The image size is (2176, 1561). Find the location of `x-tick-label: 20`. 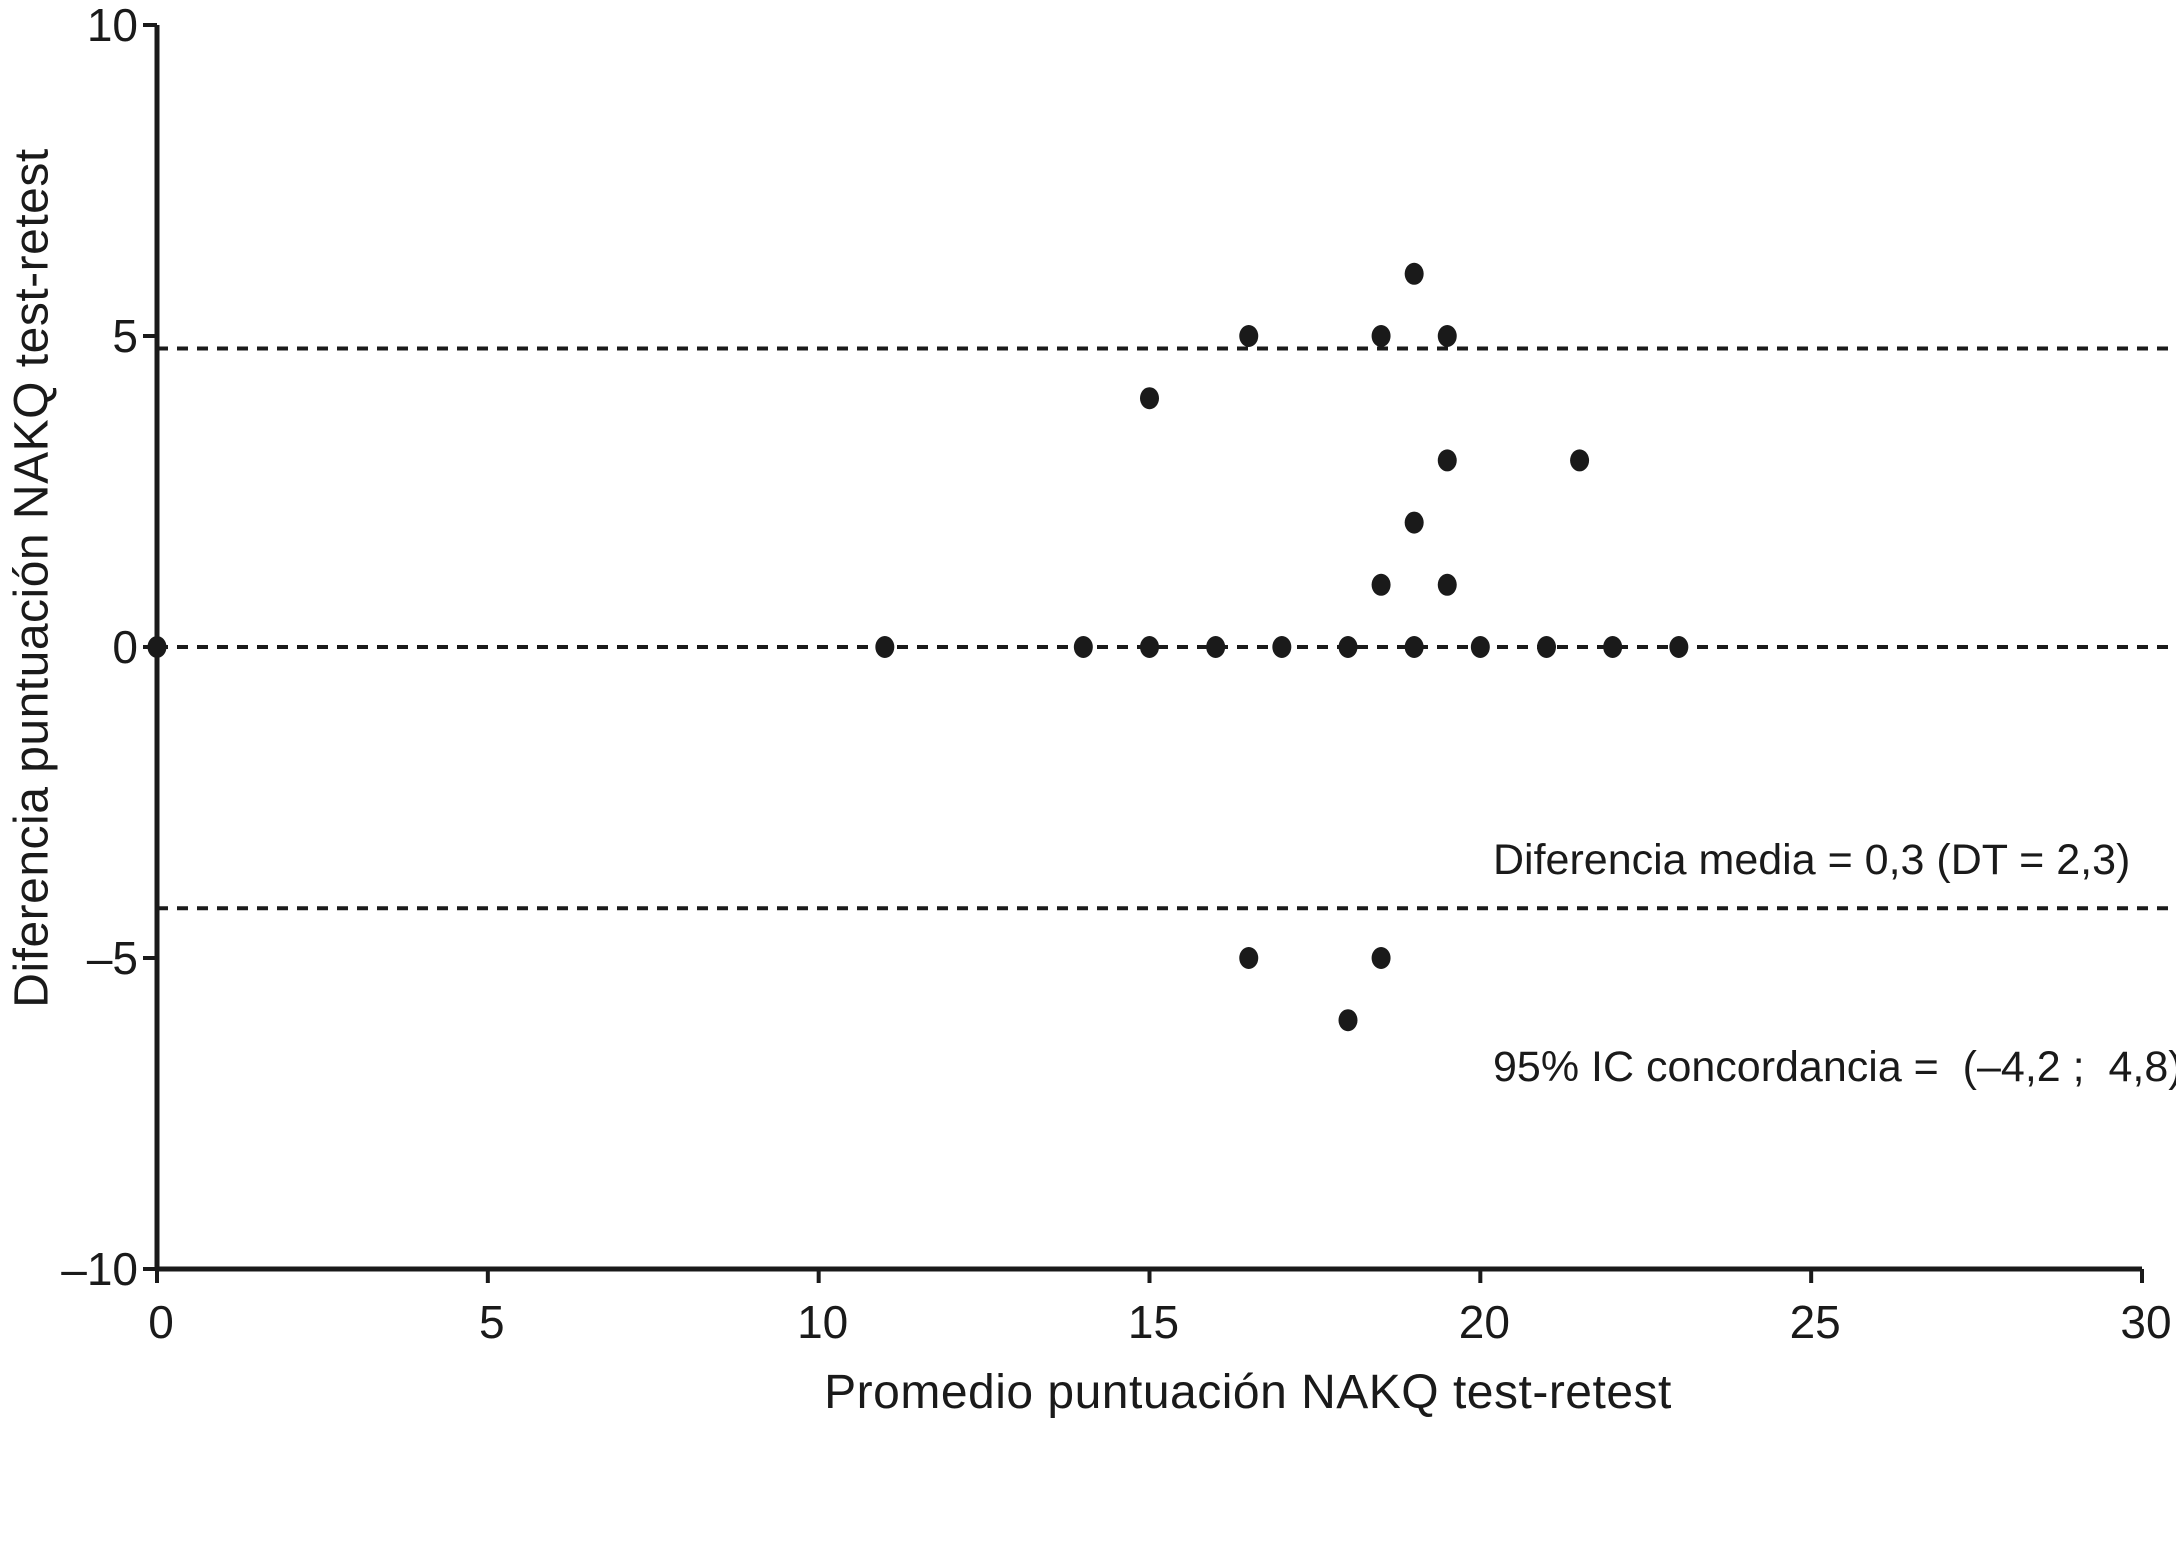

x-tick-label: 20 is located at coordinates (1484, 1322).